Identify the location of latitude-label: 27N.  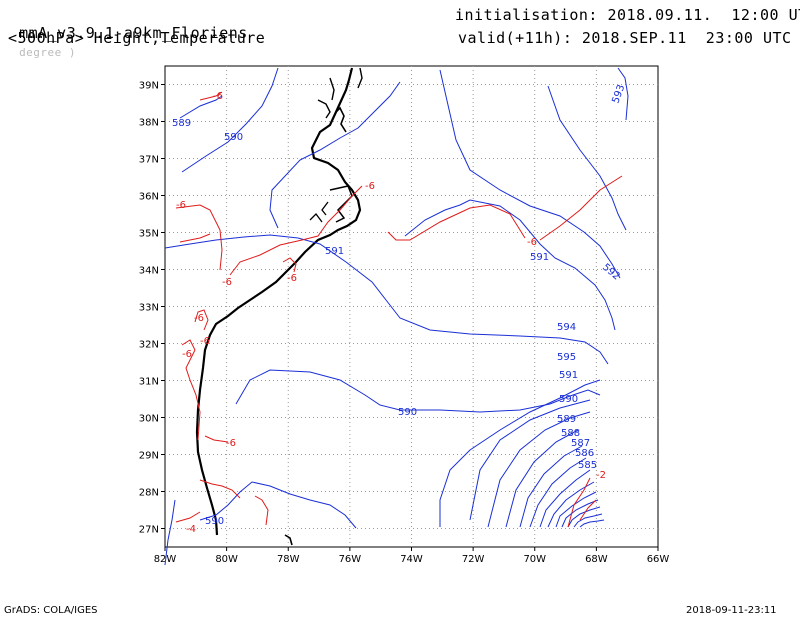
(149, 530).